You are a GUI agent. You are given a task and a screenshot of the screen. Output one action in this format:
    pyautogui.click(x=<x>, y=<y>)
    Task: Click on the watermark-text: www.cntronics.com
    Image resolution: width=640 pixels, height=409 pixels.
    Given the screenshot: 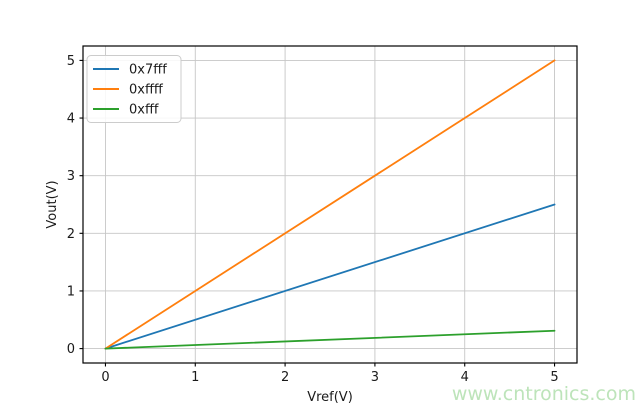 What is the action you would take?
    pyautogui.click(x=544, y=394)
    